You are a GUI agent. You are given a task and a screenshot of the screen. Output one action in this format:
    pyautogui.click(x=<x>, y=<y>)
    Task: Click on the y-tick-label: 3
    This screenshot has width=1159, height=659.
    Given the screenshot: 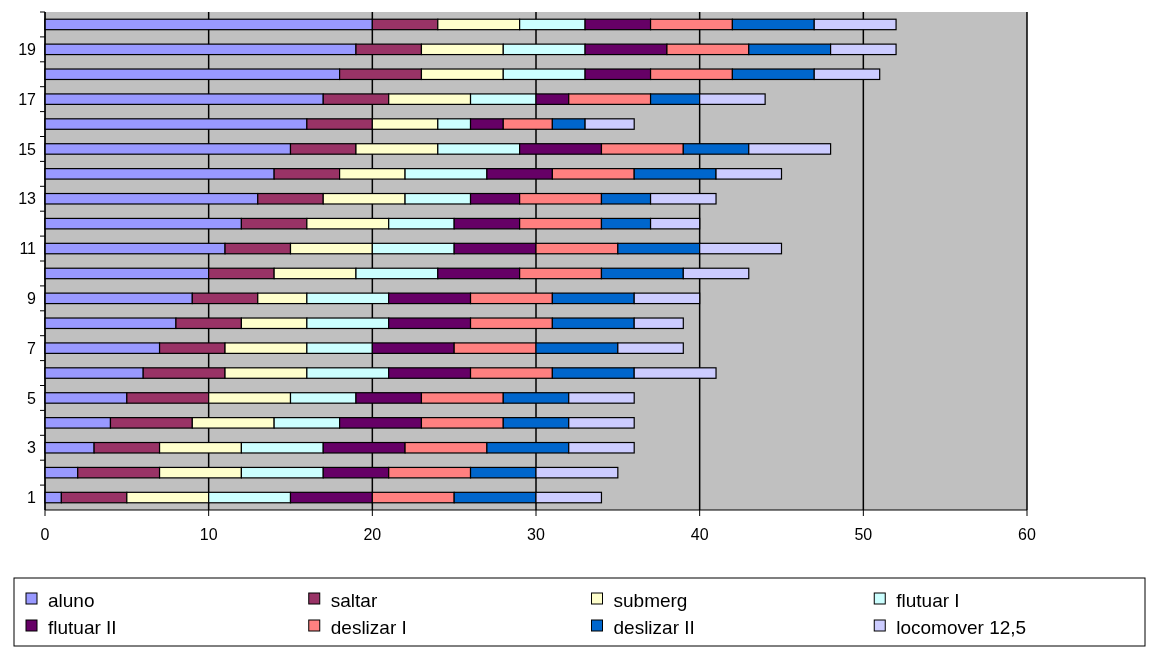 What is the action you would take?
    pyautogui.click(x=32, y=448)
    